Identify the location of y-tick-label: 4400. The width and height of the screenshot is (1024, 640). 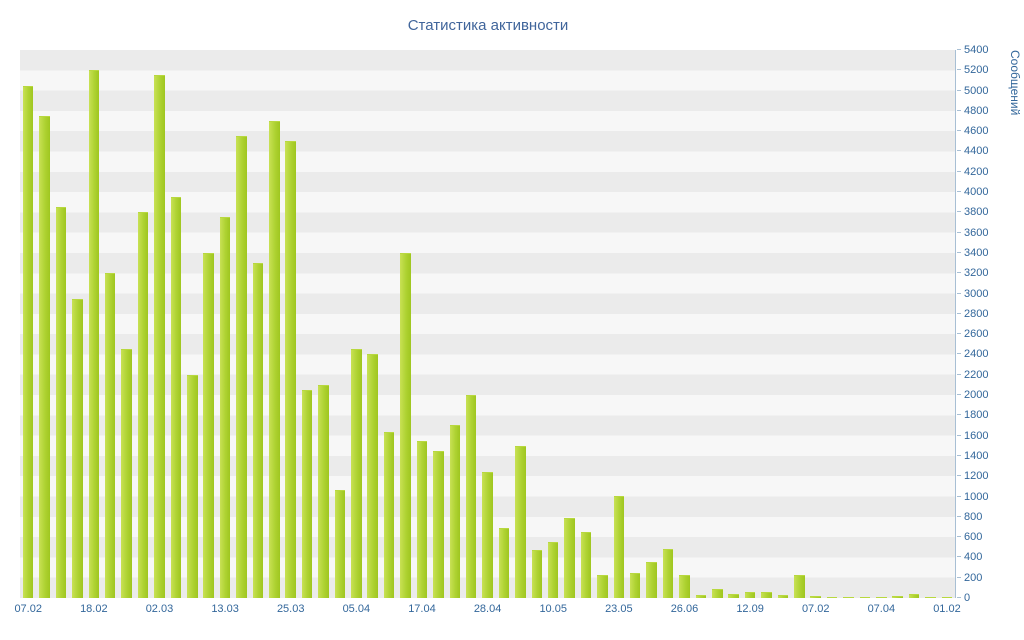
(976, 151).